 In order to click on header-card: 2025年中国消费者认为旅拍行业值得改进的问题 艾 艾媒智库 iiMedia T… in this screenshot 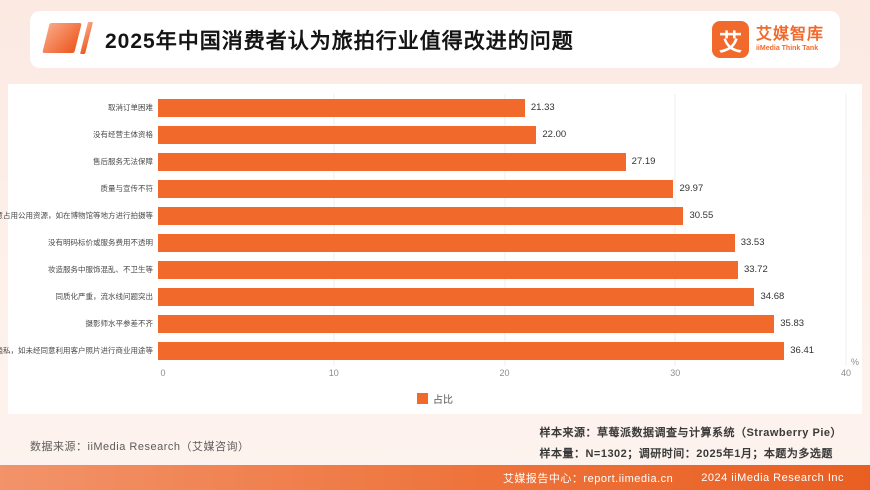, I will do `click(435, 39)`.